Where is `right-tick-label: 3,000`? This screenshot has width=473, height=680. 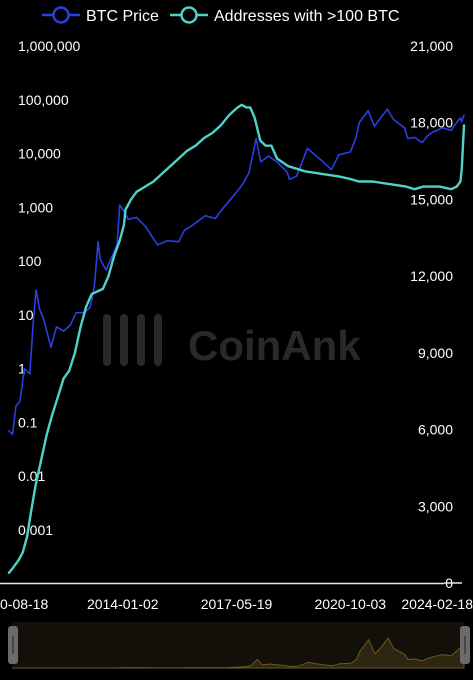 right-tick-label: 3,000 is located at coordinates (435, 506).